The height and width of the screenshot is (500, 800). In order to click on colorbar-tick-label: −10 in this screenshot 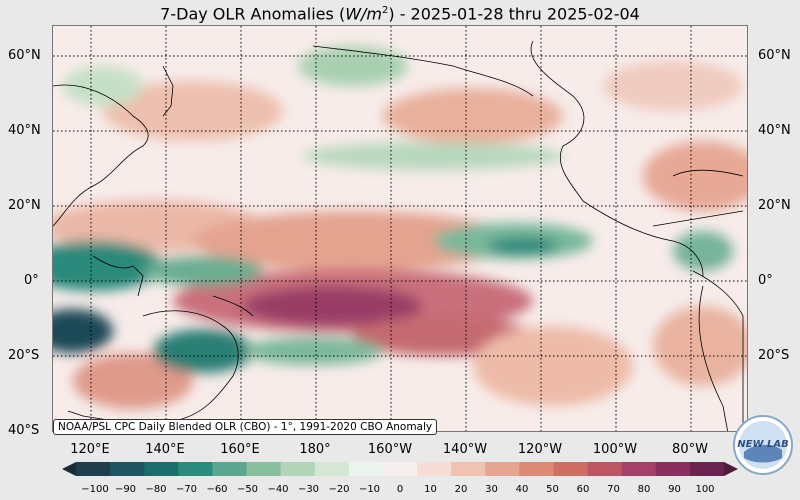, I will do `click(369, 489)`.